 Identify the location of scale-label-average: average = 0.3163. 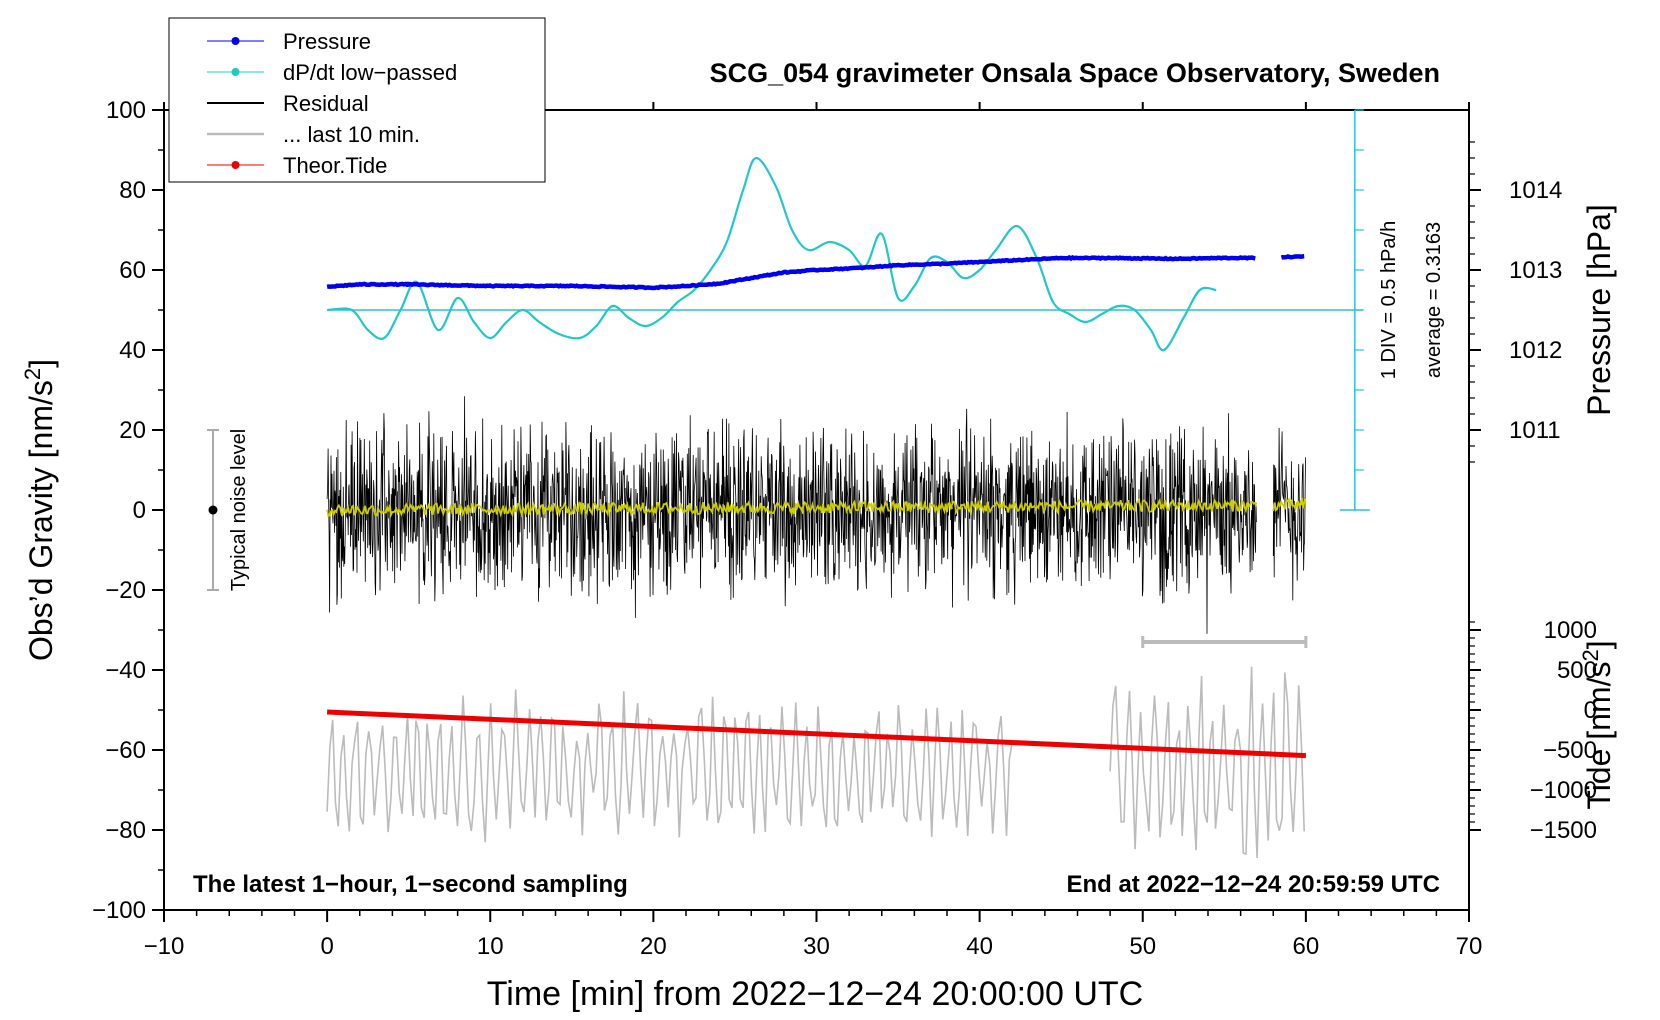
(1434, 300).